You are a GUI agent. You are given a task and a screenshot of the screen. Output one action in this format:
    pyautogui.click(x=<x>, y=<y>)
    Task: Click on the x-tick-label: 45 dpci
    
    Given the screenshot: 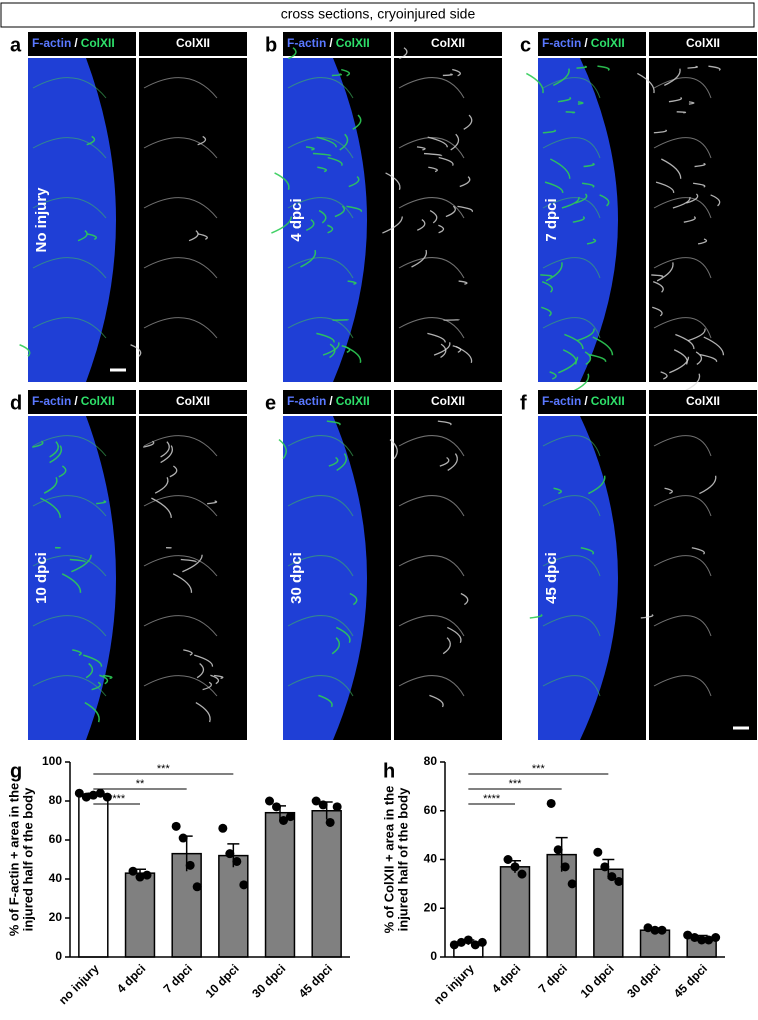 What is the action you would take?
    pyautogui.click(x=315, y=980)
    